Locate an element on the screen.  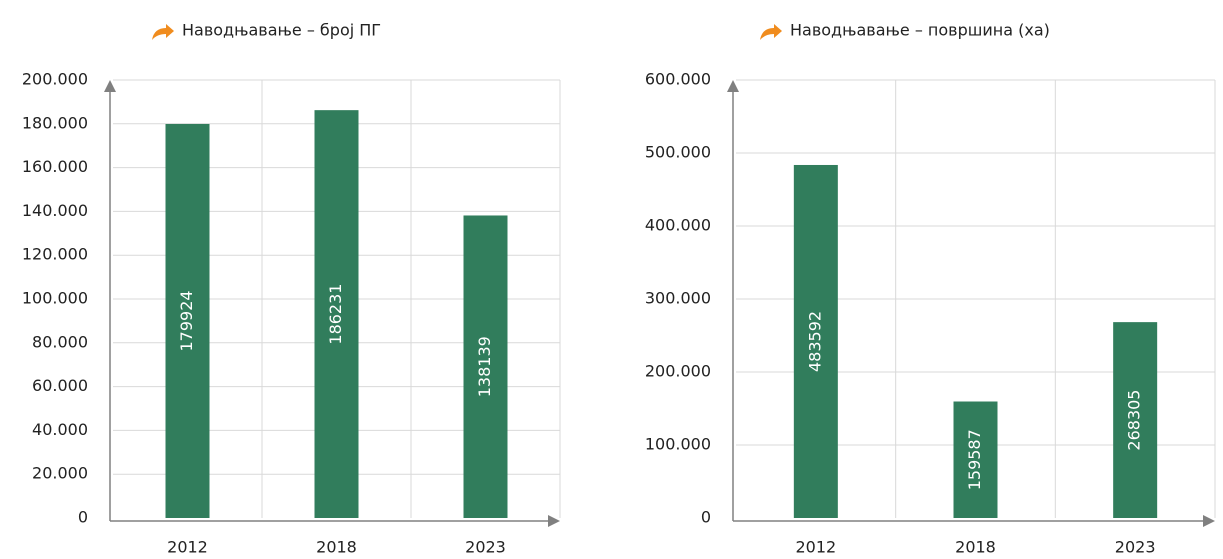
data-label: 179924 is located at coordinates (186, 320).